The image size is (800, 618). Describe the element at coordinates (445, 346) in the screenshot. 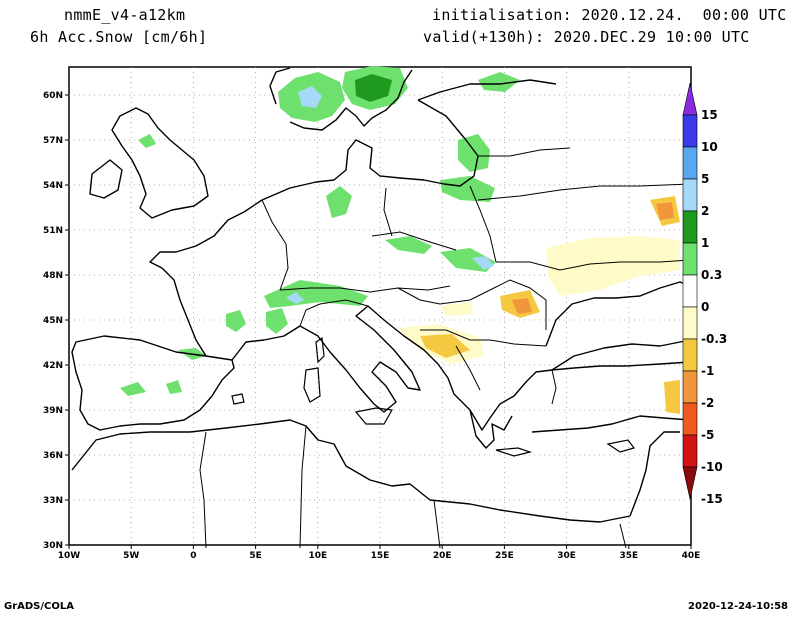

I see `rain-field-balkan-core` at that location.